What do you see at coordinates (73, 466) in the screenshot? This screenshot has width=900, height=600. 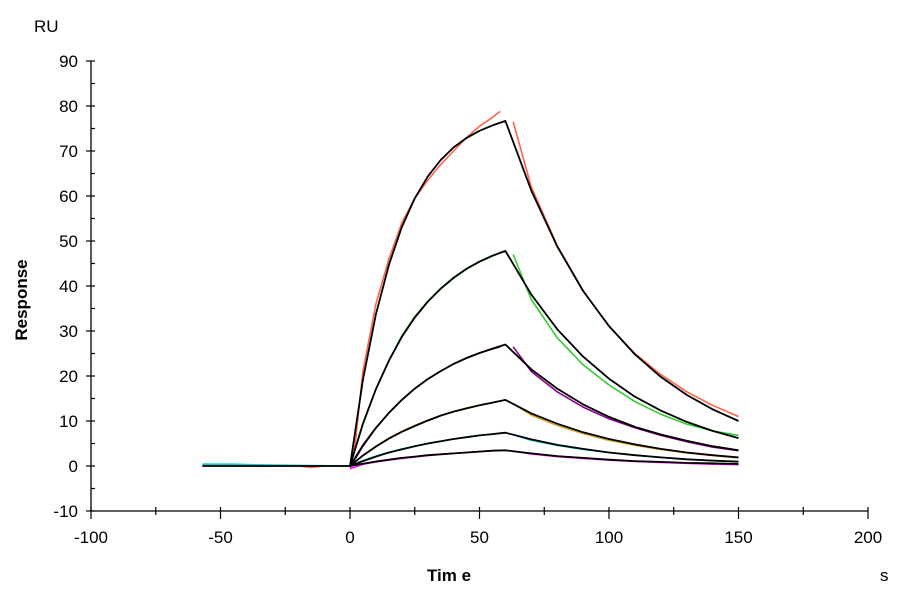 I see `y-tick-label: 0` at bounding box center [73, 466].